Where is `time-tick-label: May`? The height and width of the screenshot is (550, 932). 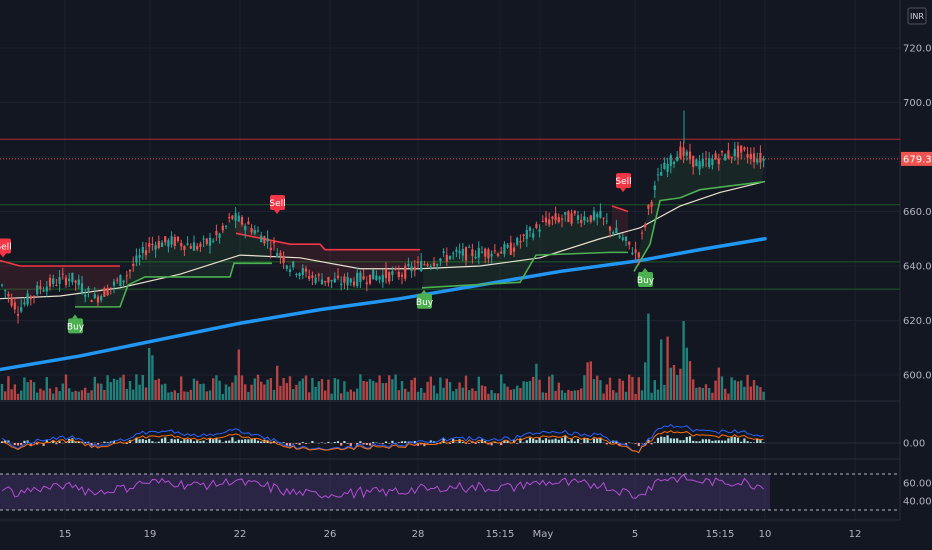 time-tick-label: May is located at coordinates (543, 534).